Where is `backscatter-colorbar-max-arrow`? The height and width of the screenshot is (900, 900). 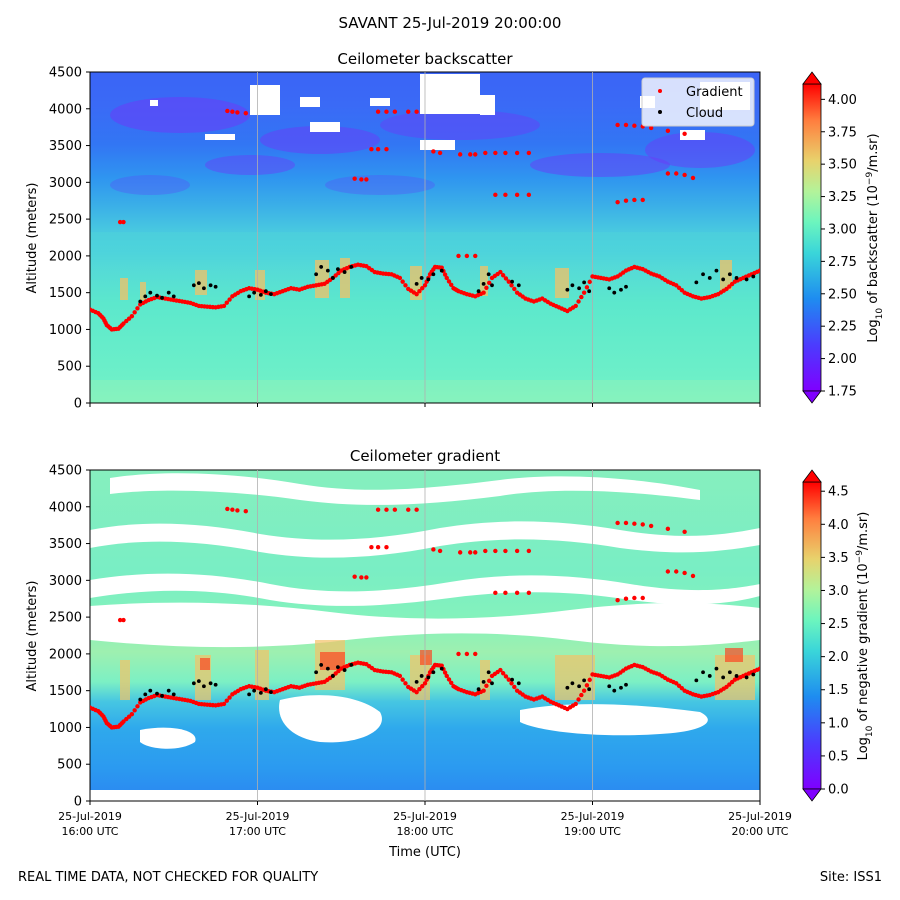
backscatter-colorbar-max-arrow is located at coordinates (812, 78).